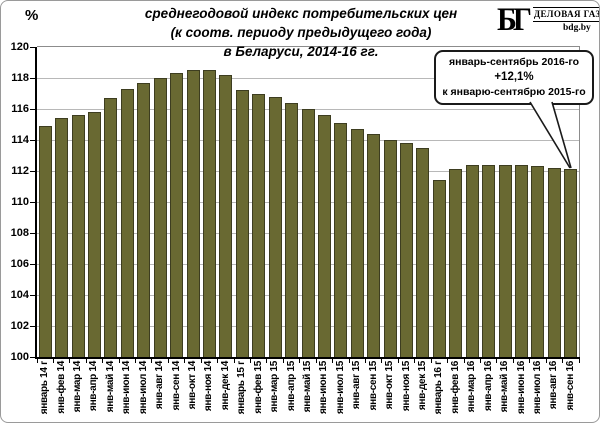 Image resolution: width=600 pixels, height=423 pixels. I want to click on y-axis-label: 100, so click(19, 357).